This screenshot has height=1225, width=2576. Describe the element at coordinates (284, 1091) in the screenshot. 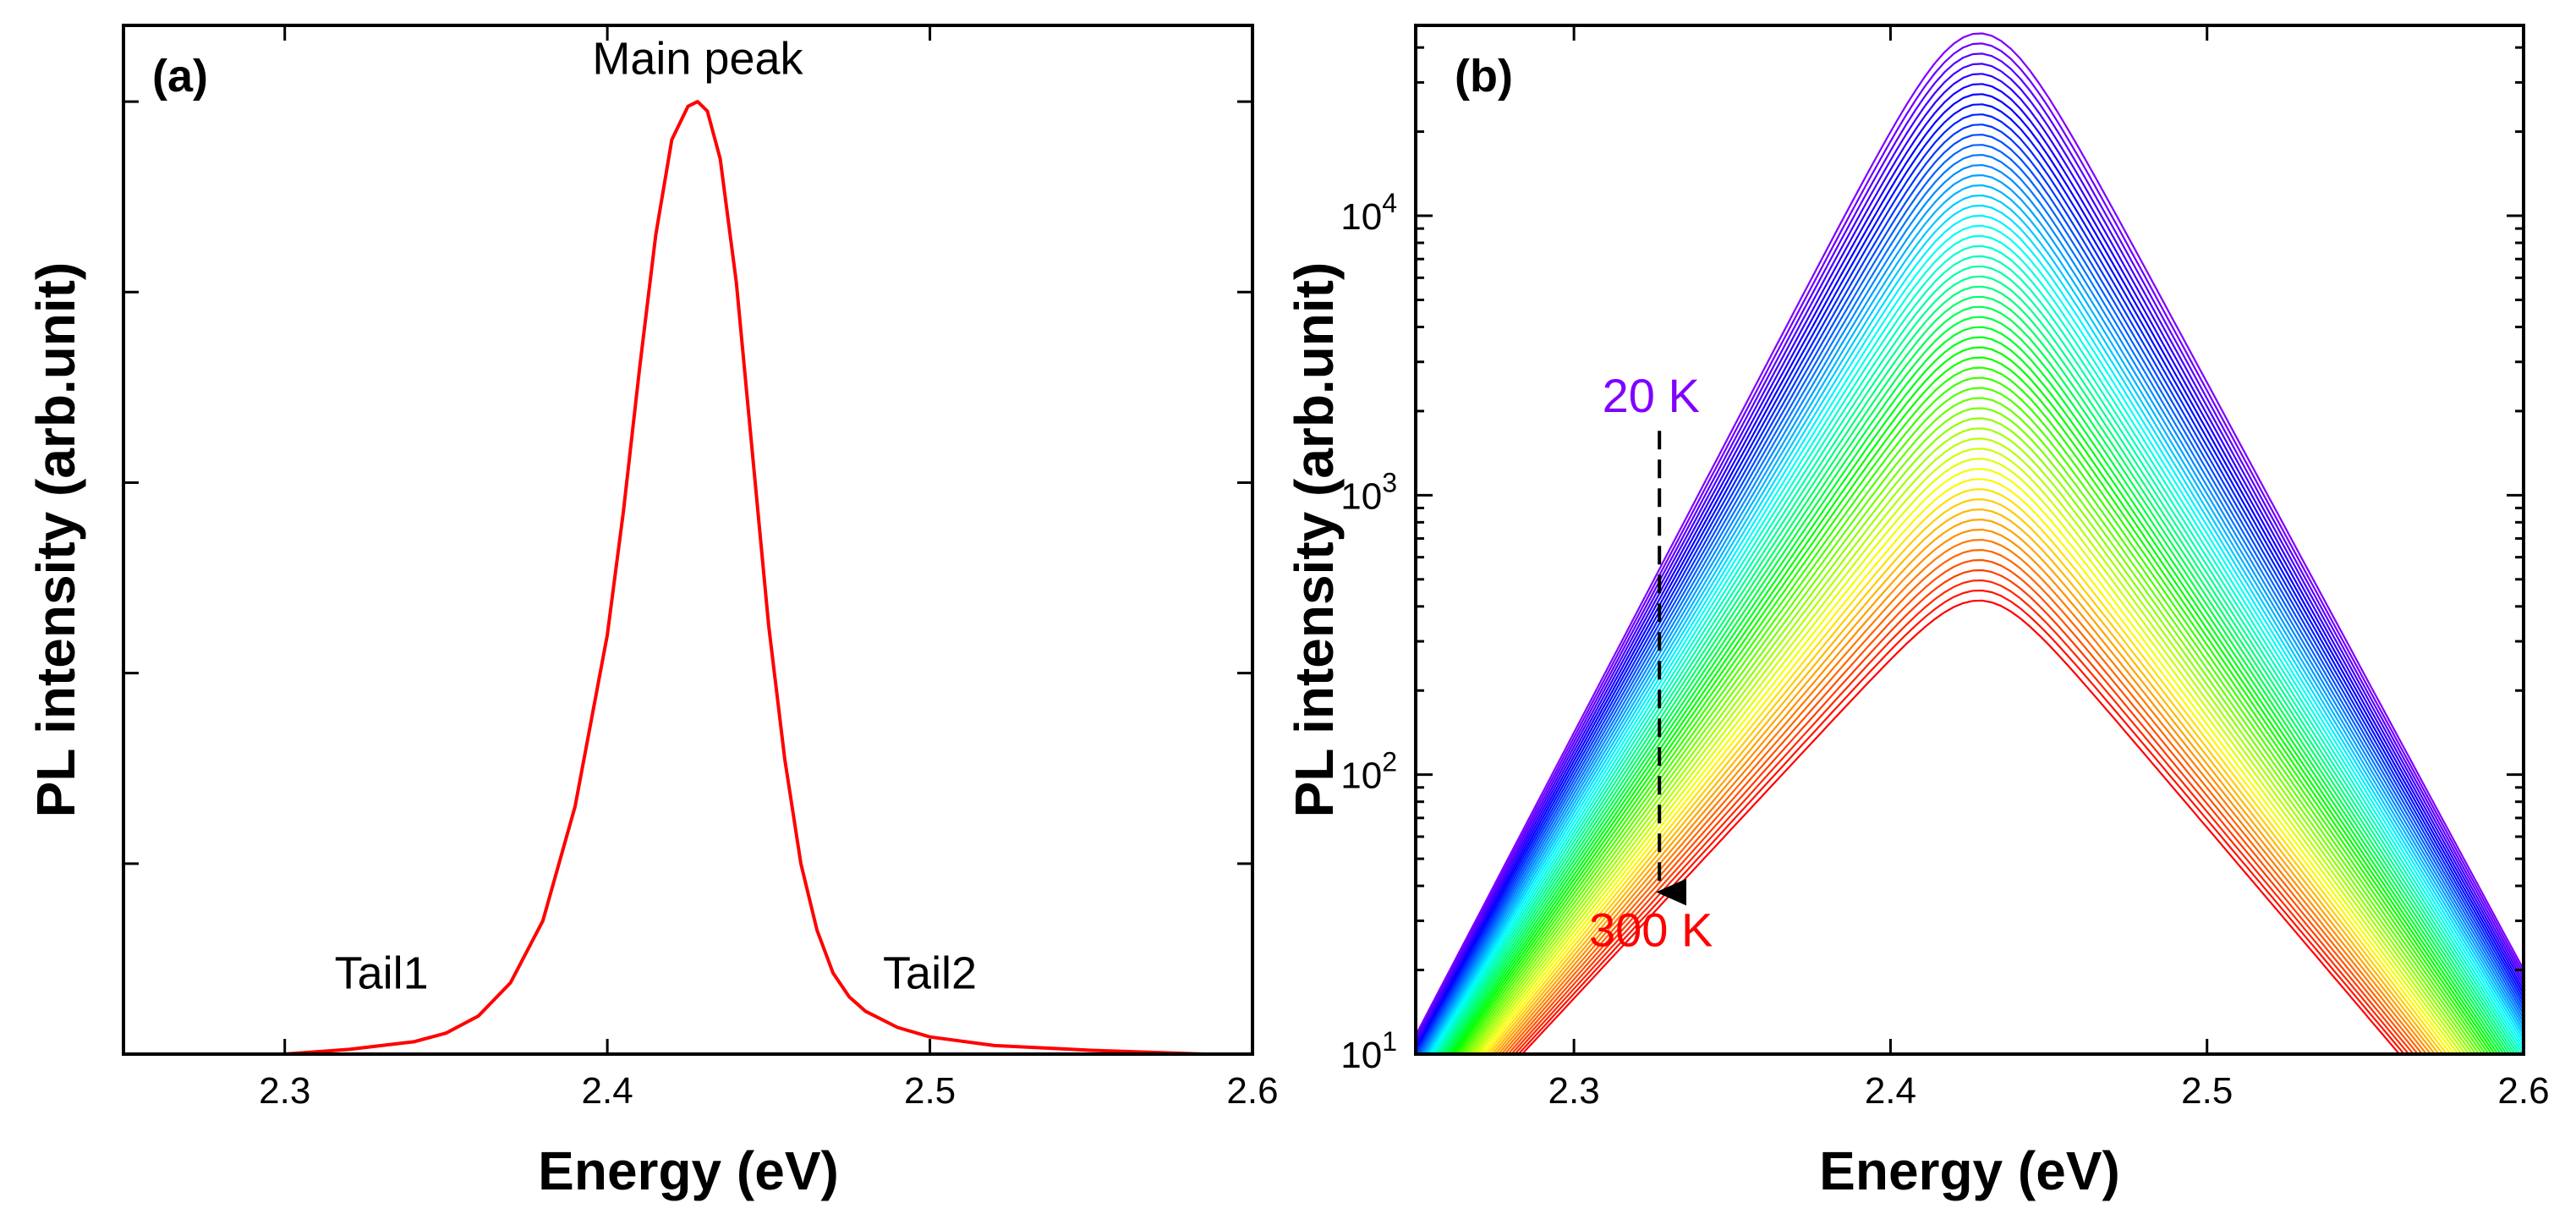

I see `panel-a-x-tick-label: 2.3` at that location.